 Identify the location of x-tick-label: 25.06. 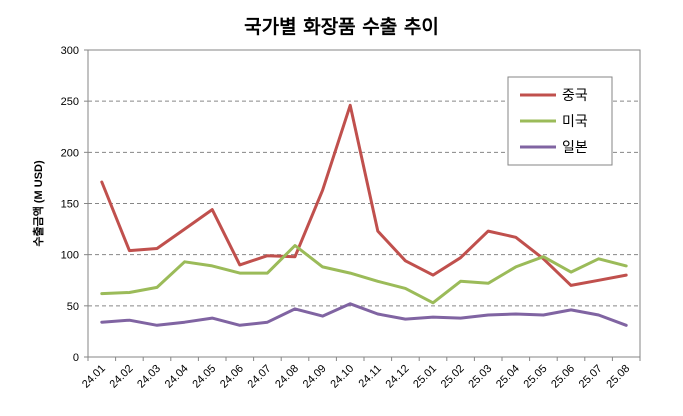
(563, 377).